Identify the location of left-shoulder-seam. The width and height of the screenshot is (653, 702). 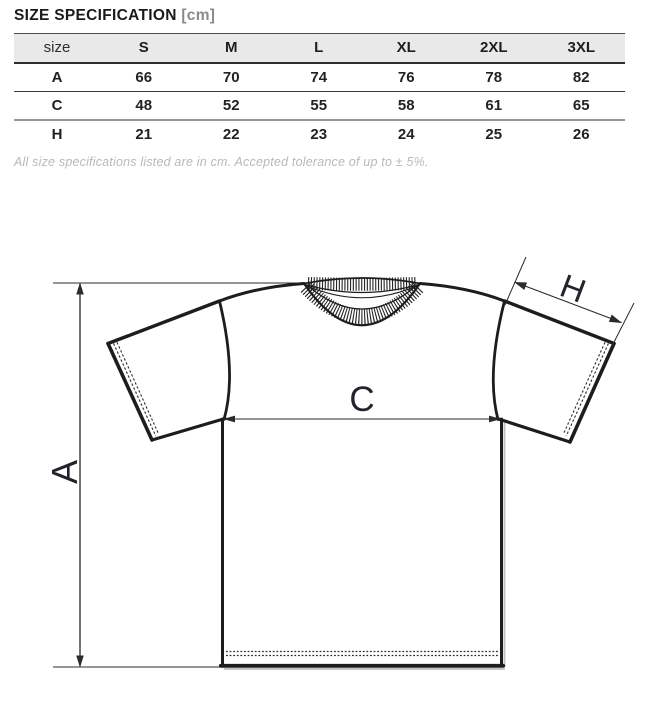
(262, 292).